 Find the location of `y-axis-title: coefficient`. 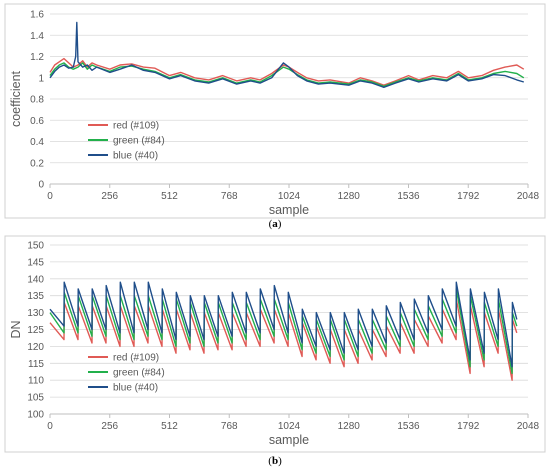

y-axis-title: coefficient is located at coordinates (16, 98).